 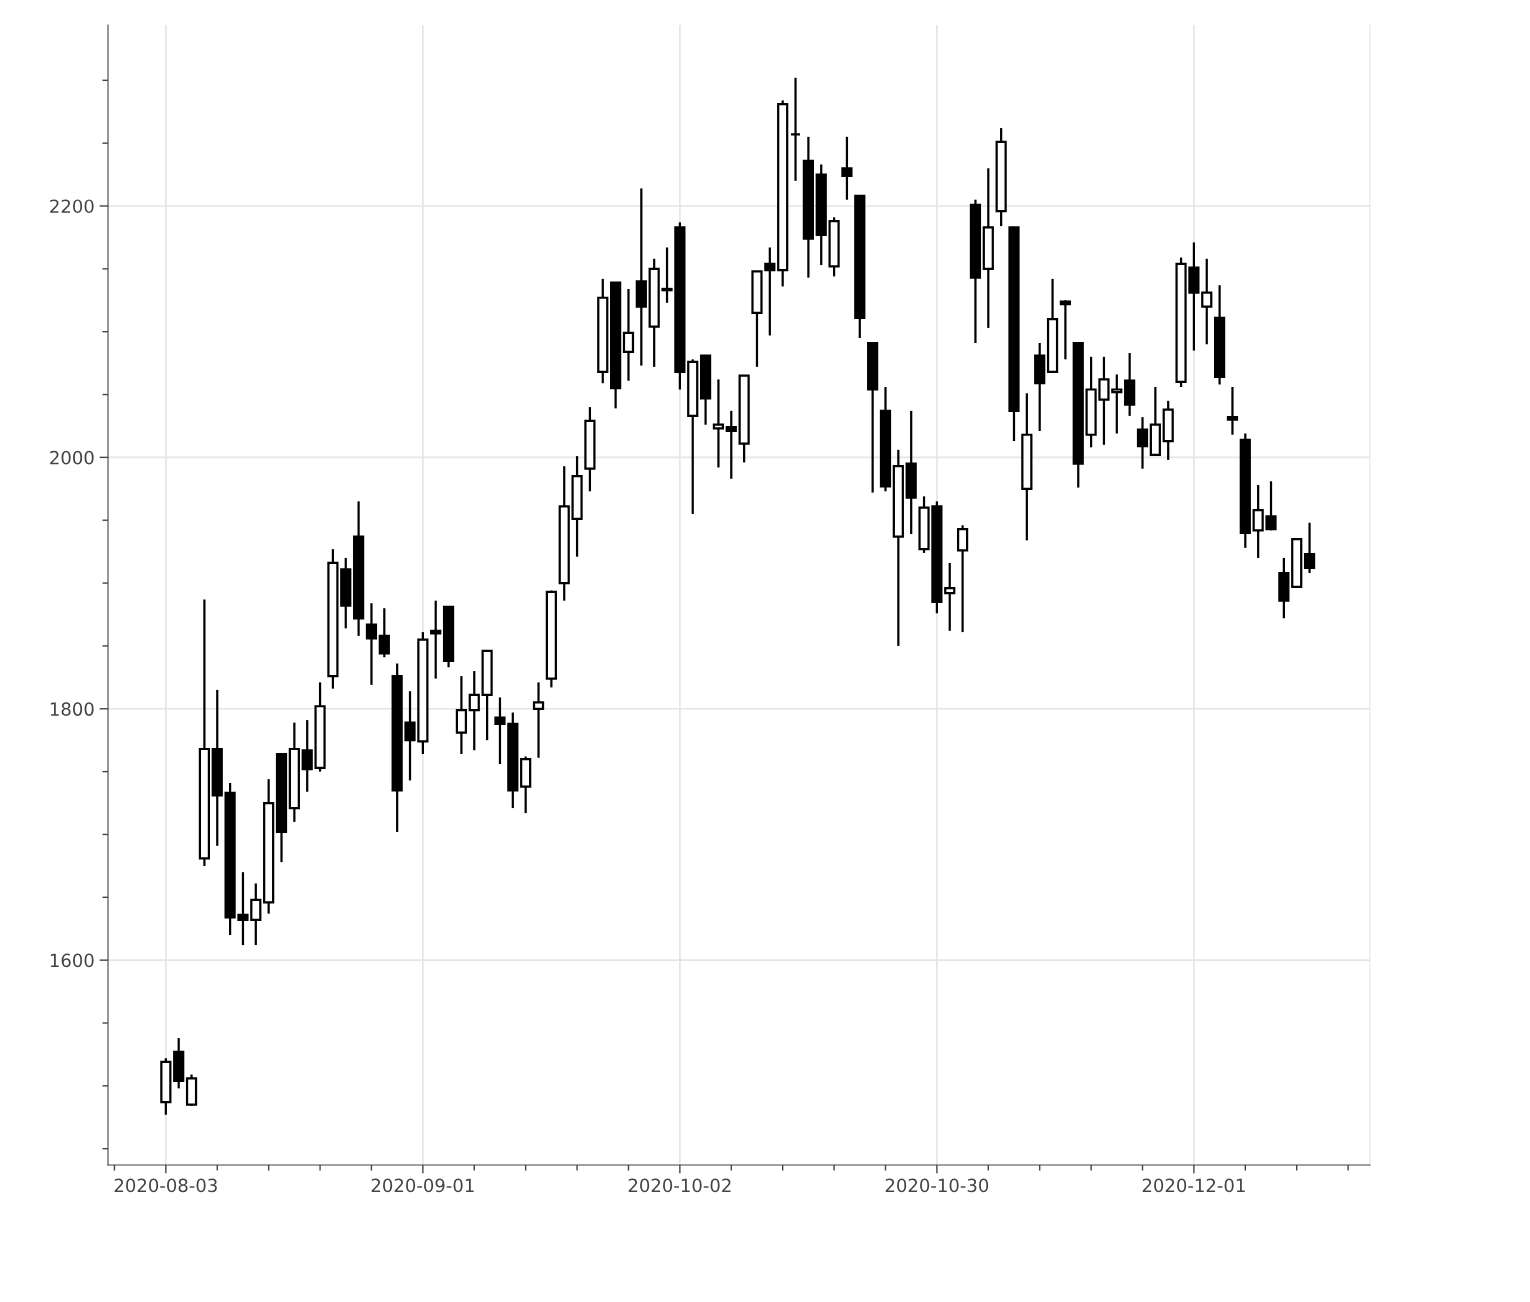 What do you see at coordinates (422, 1185) in the screenshot?
I see `x-tick-label: 2020-09-01` at bounding box center [422, 1185].